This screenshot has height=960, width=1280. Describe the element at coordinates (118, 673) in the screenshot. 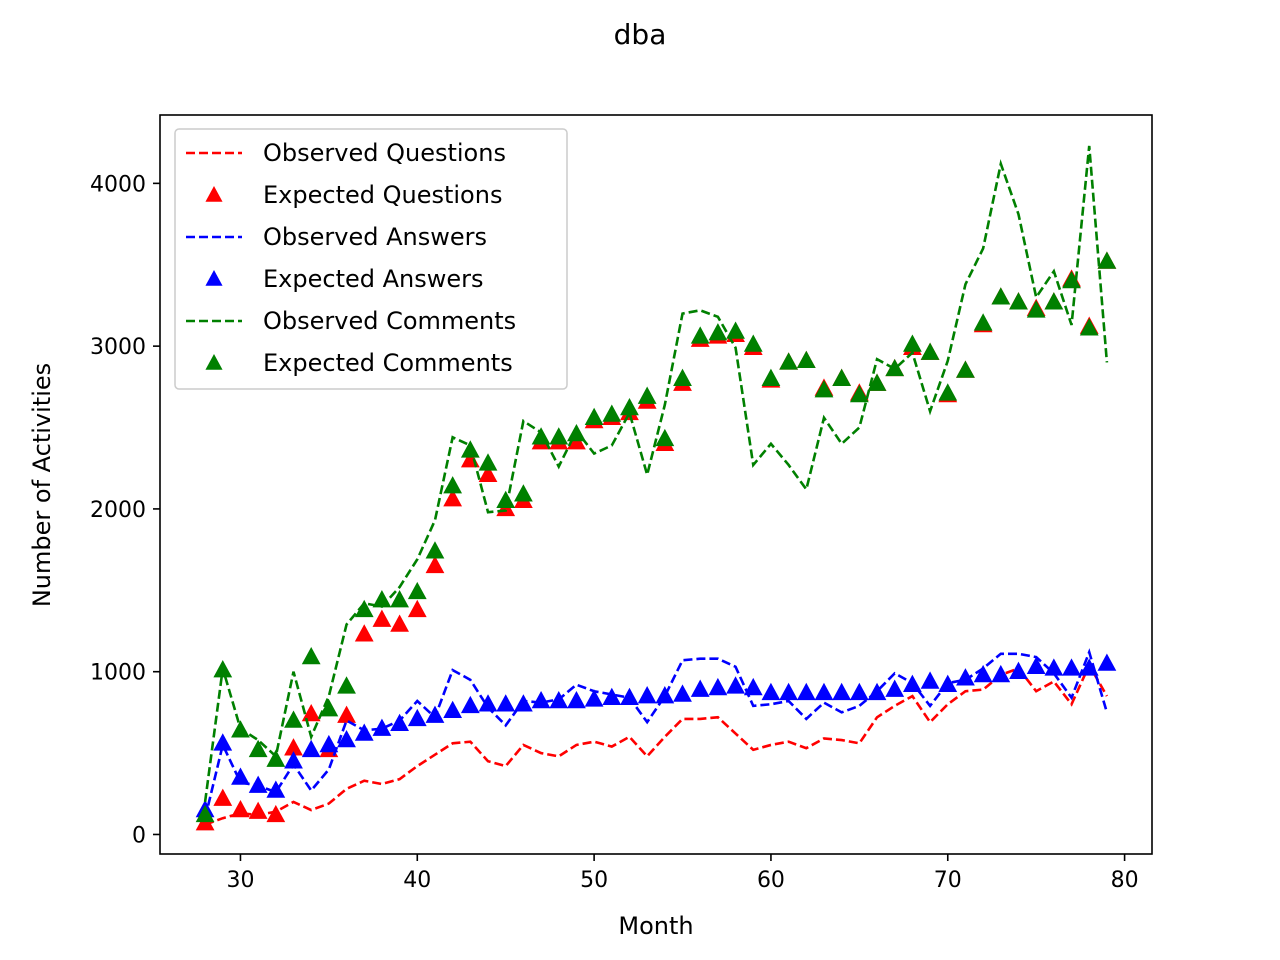

I see `y-tick-label: 1000` at that location.